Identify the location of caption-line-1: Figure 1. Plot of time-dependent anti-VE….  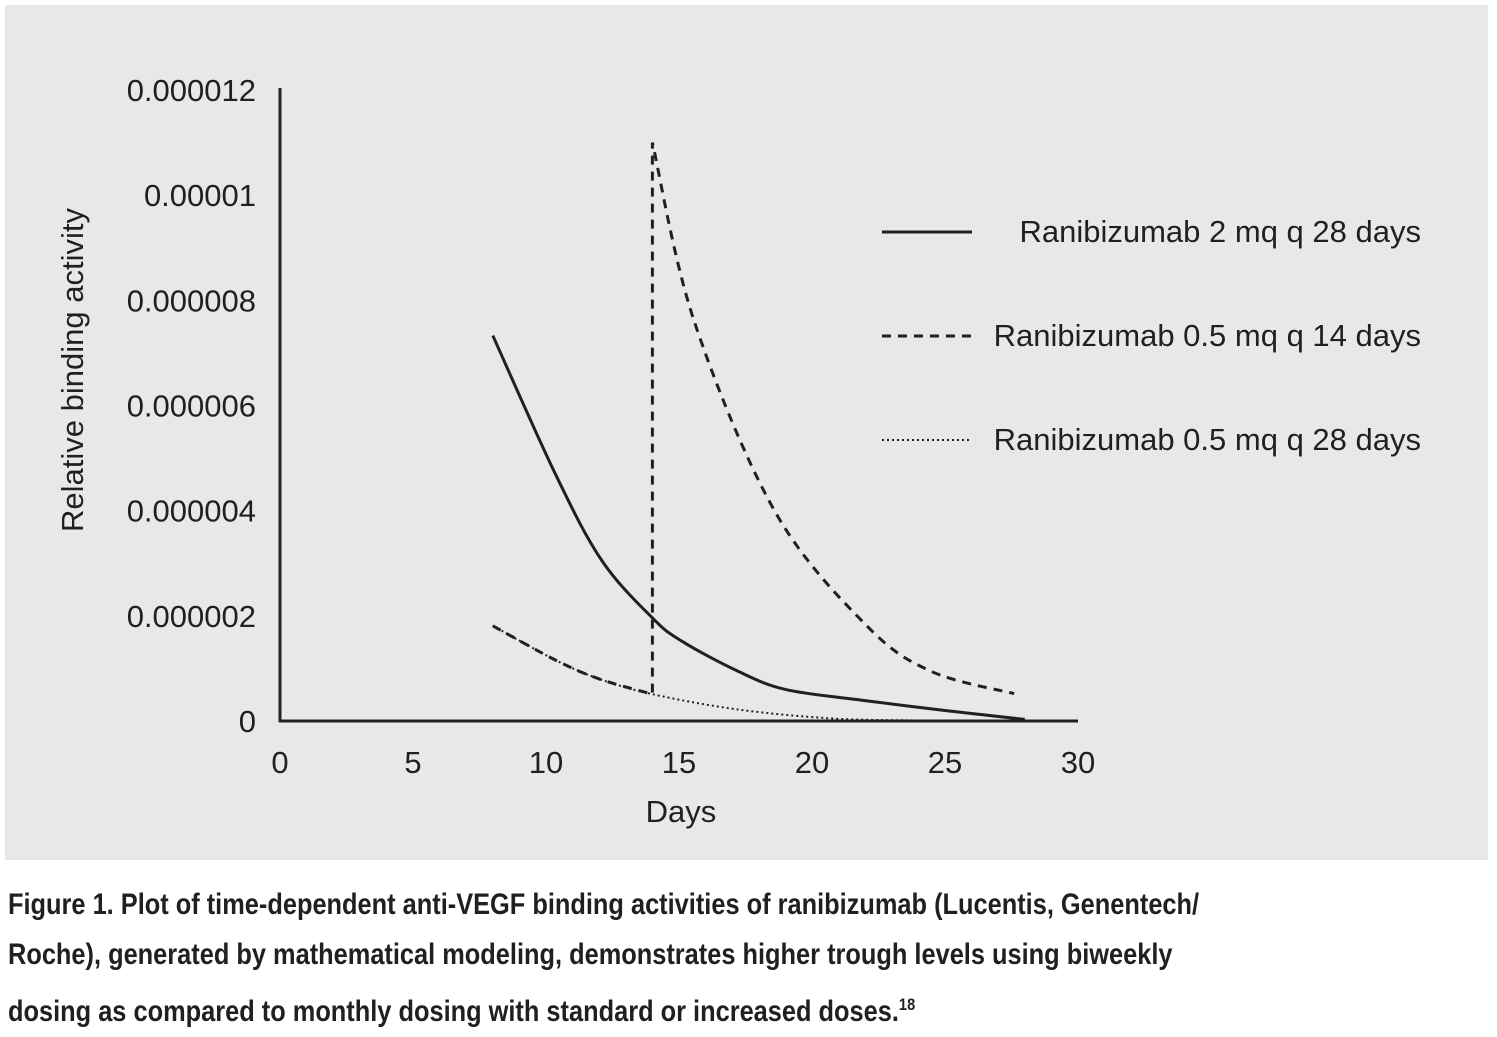
(604, 904).